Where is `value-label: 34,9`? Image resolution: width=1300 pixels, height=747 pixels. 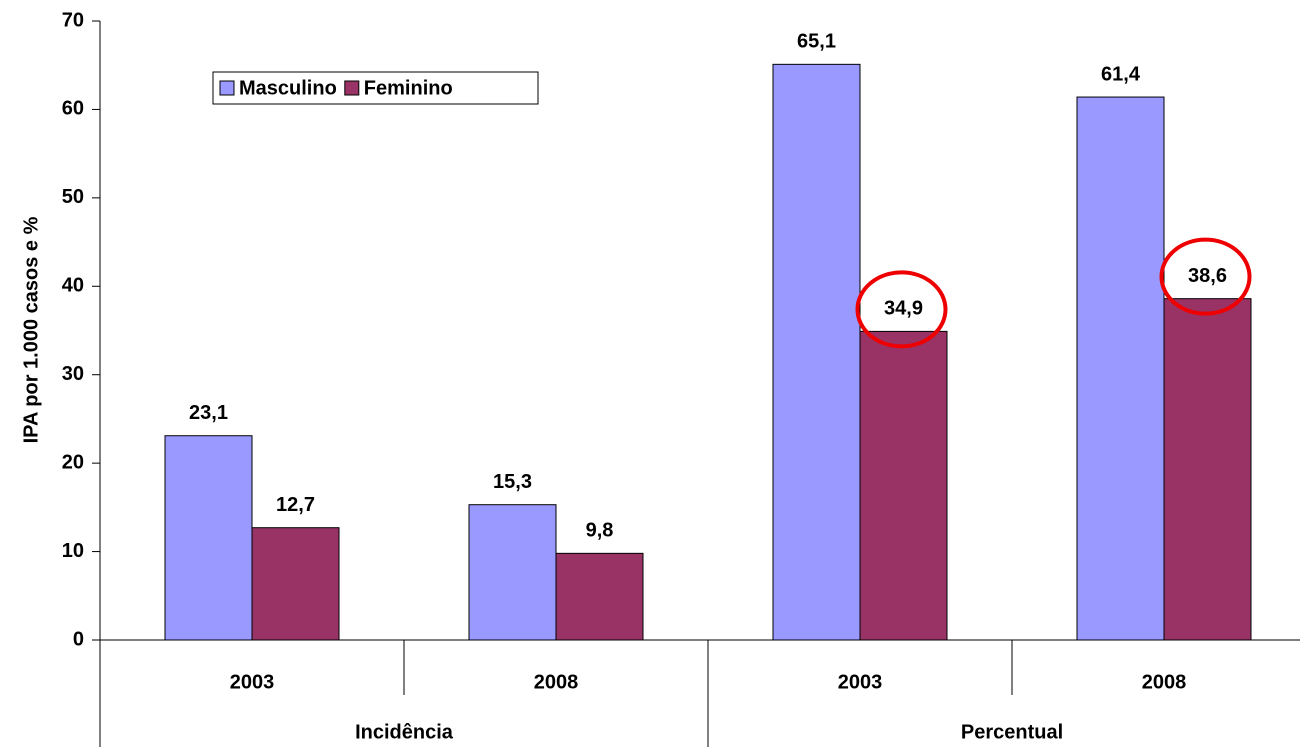
value-label: 34,9 is located at coordinates (903, 309).